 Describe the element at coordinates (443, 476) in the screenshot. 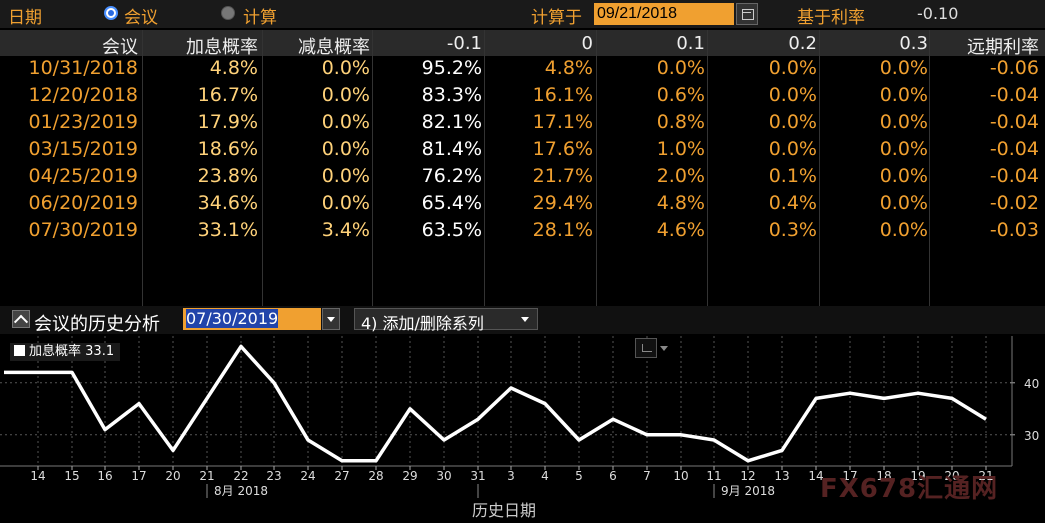

I see `x-tick-label: 30` at that location.